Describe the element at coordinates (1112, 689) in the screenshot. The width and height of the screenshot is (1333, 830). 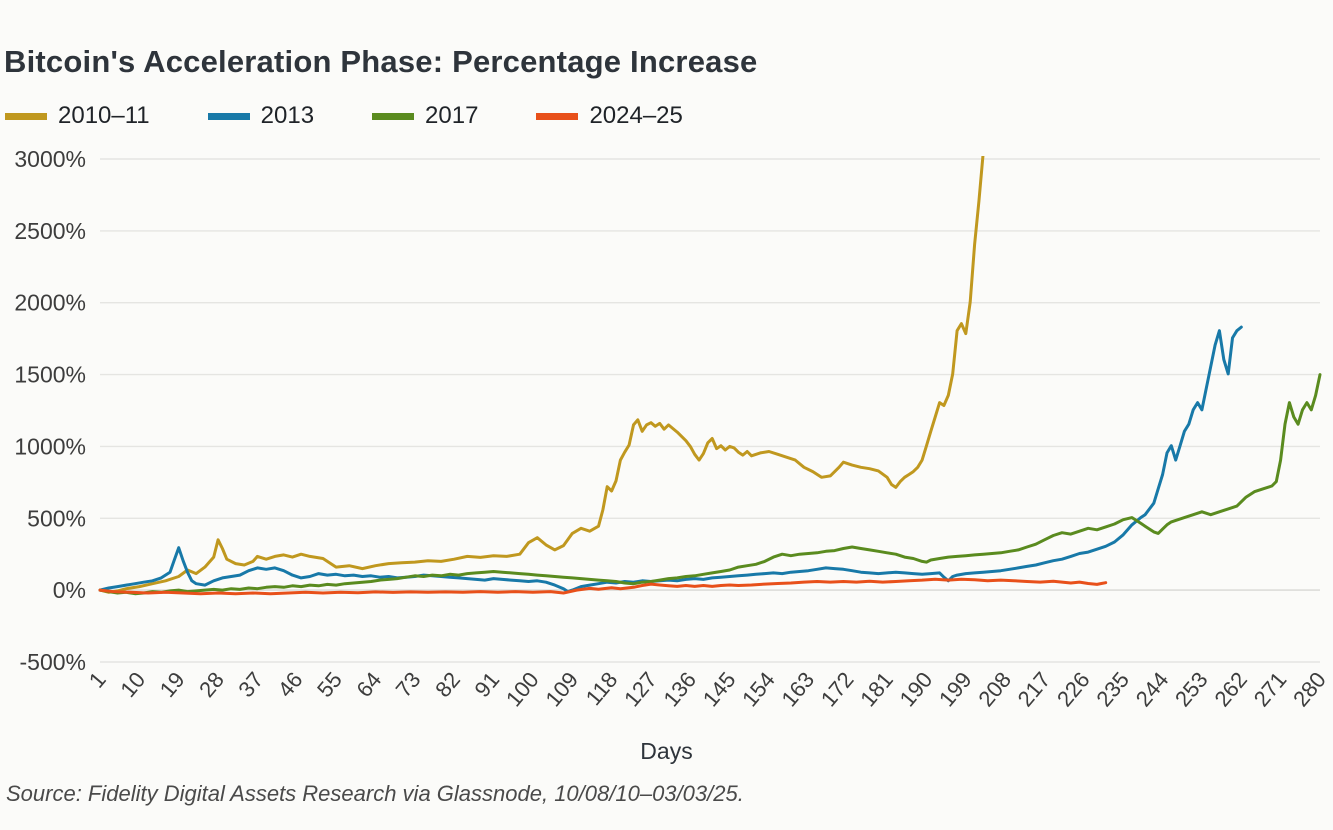
I see `svg-text: 235` at that location.